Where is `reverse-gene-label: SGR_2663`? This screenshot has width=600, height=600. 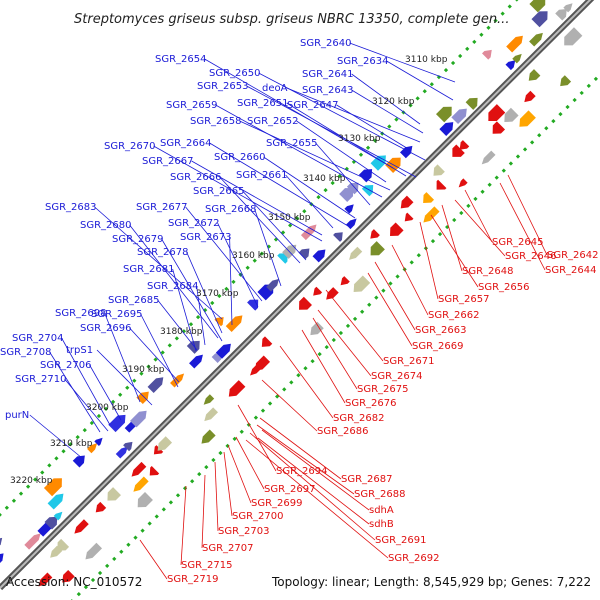 reverse-gene-label: SGR_2663 is located at coordinates (441, 330).